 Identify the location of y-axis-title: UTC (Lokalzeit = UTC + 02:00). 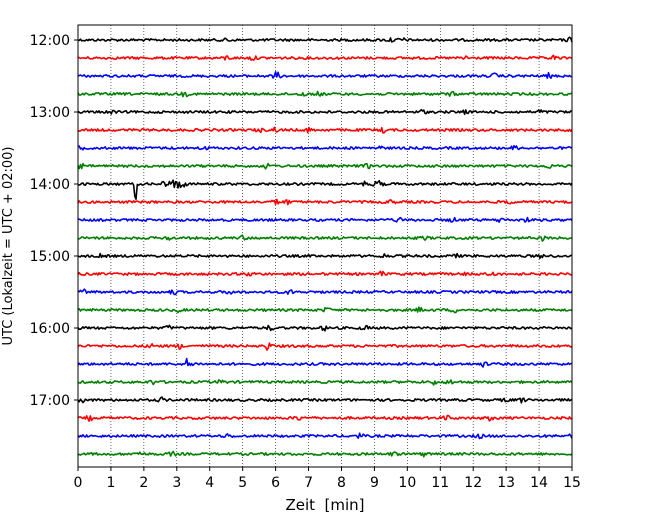
(8, 246).